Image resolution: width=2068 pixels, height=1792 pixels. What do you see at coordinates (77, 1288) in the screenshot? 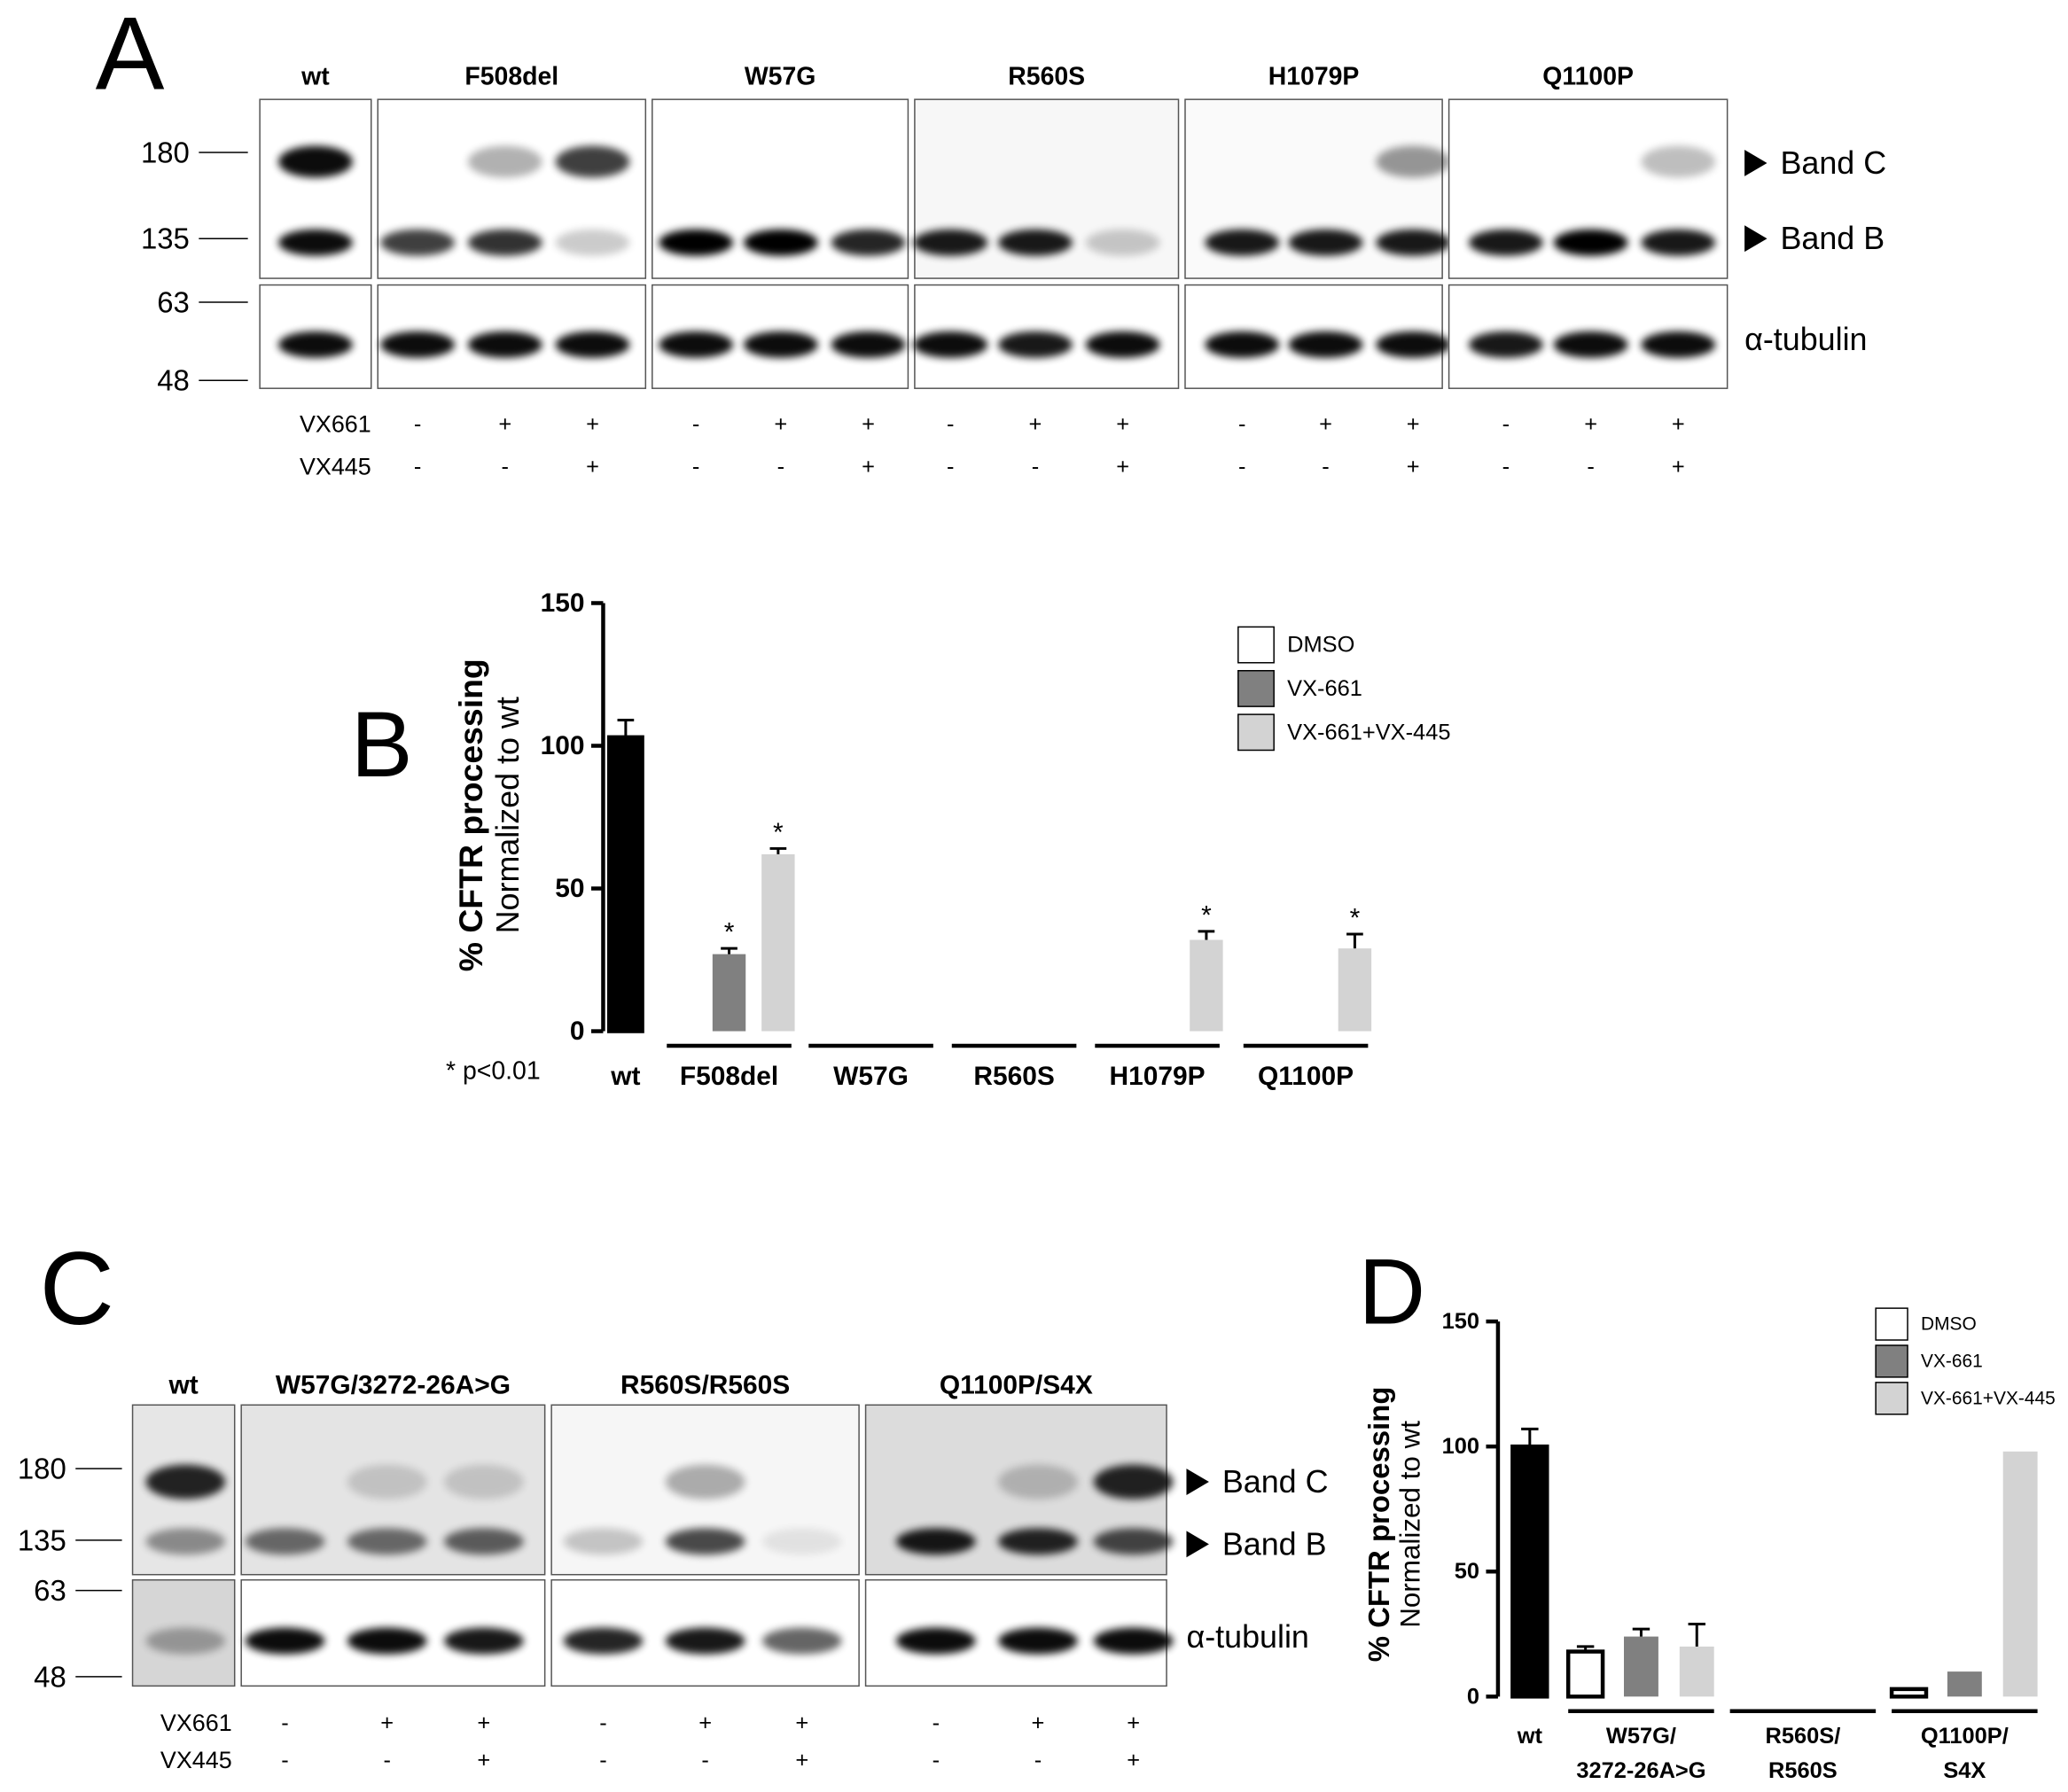
I see `panel-letter: C` at bounding box center [77, 1288].